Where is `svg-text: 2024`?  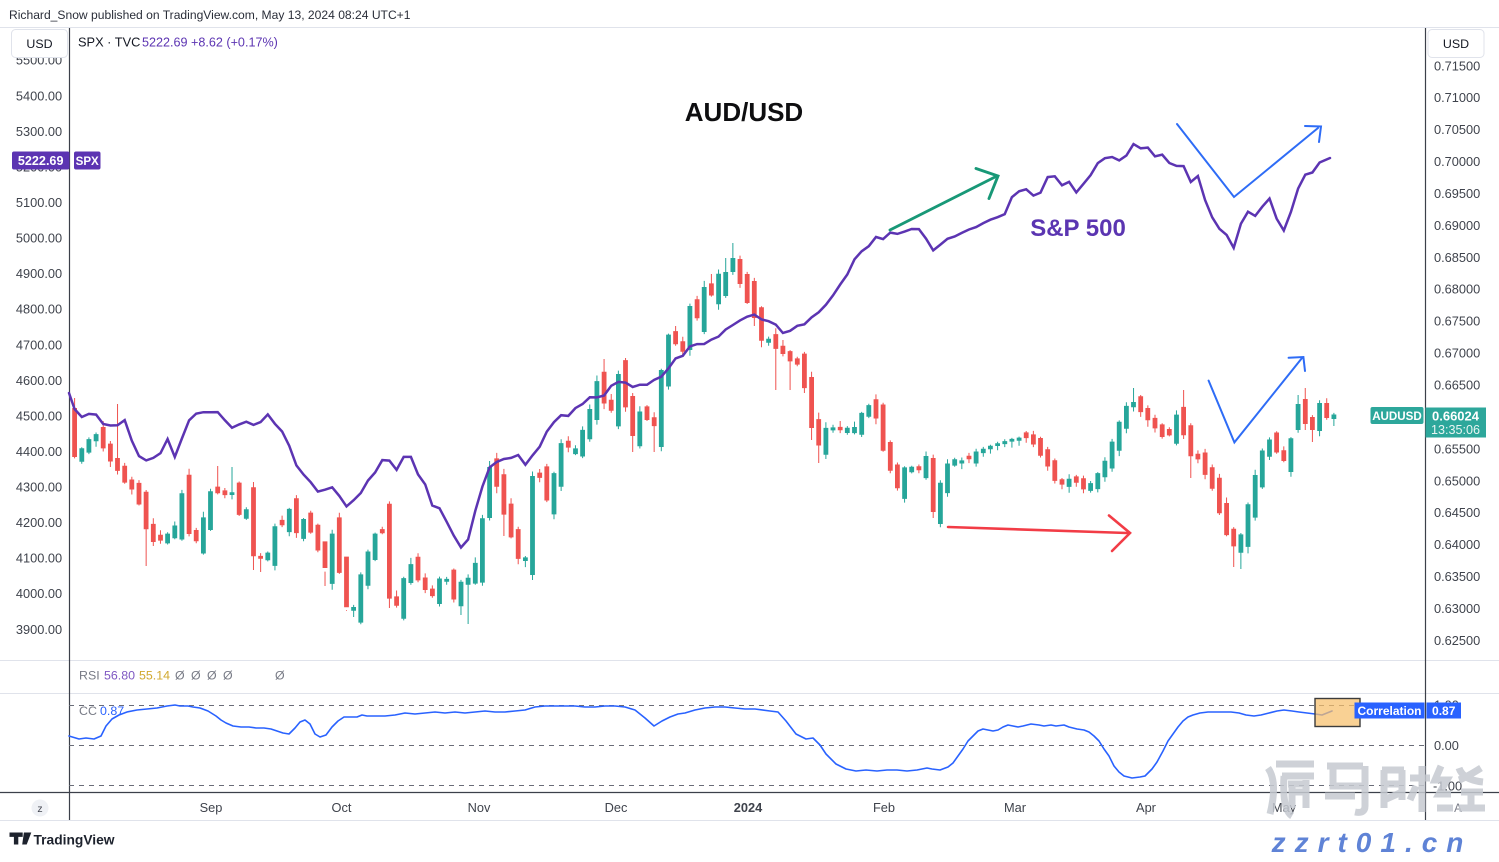
svg-text: 2024 is located at coordinates (748, 807).